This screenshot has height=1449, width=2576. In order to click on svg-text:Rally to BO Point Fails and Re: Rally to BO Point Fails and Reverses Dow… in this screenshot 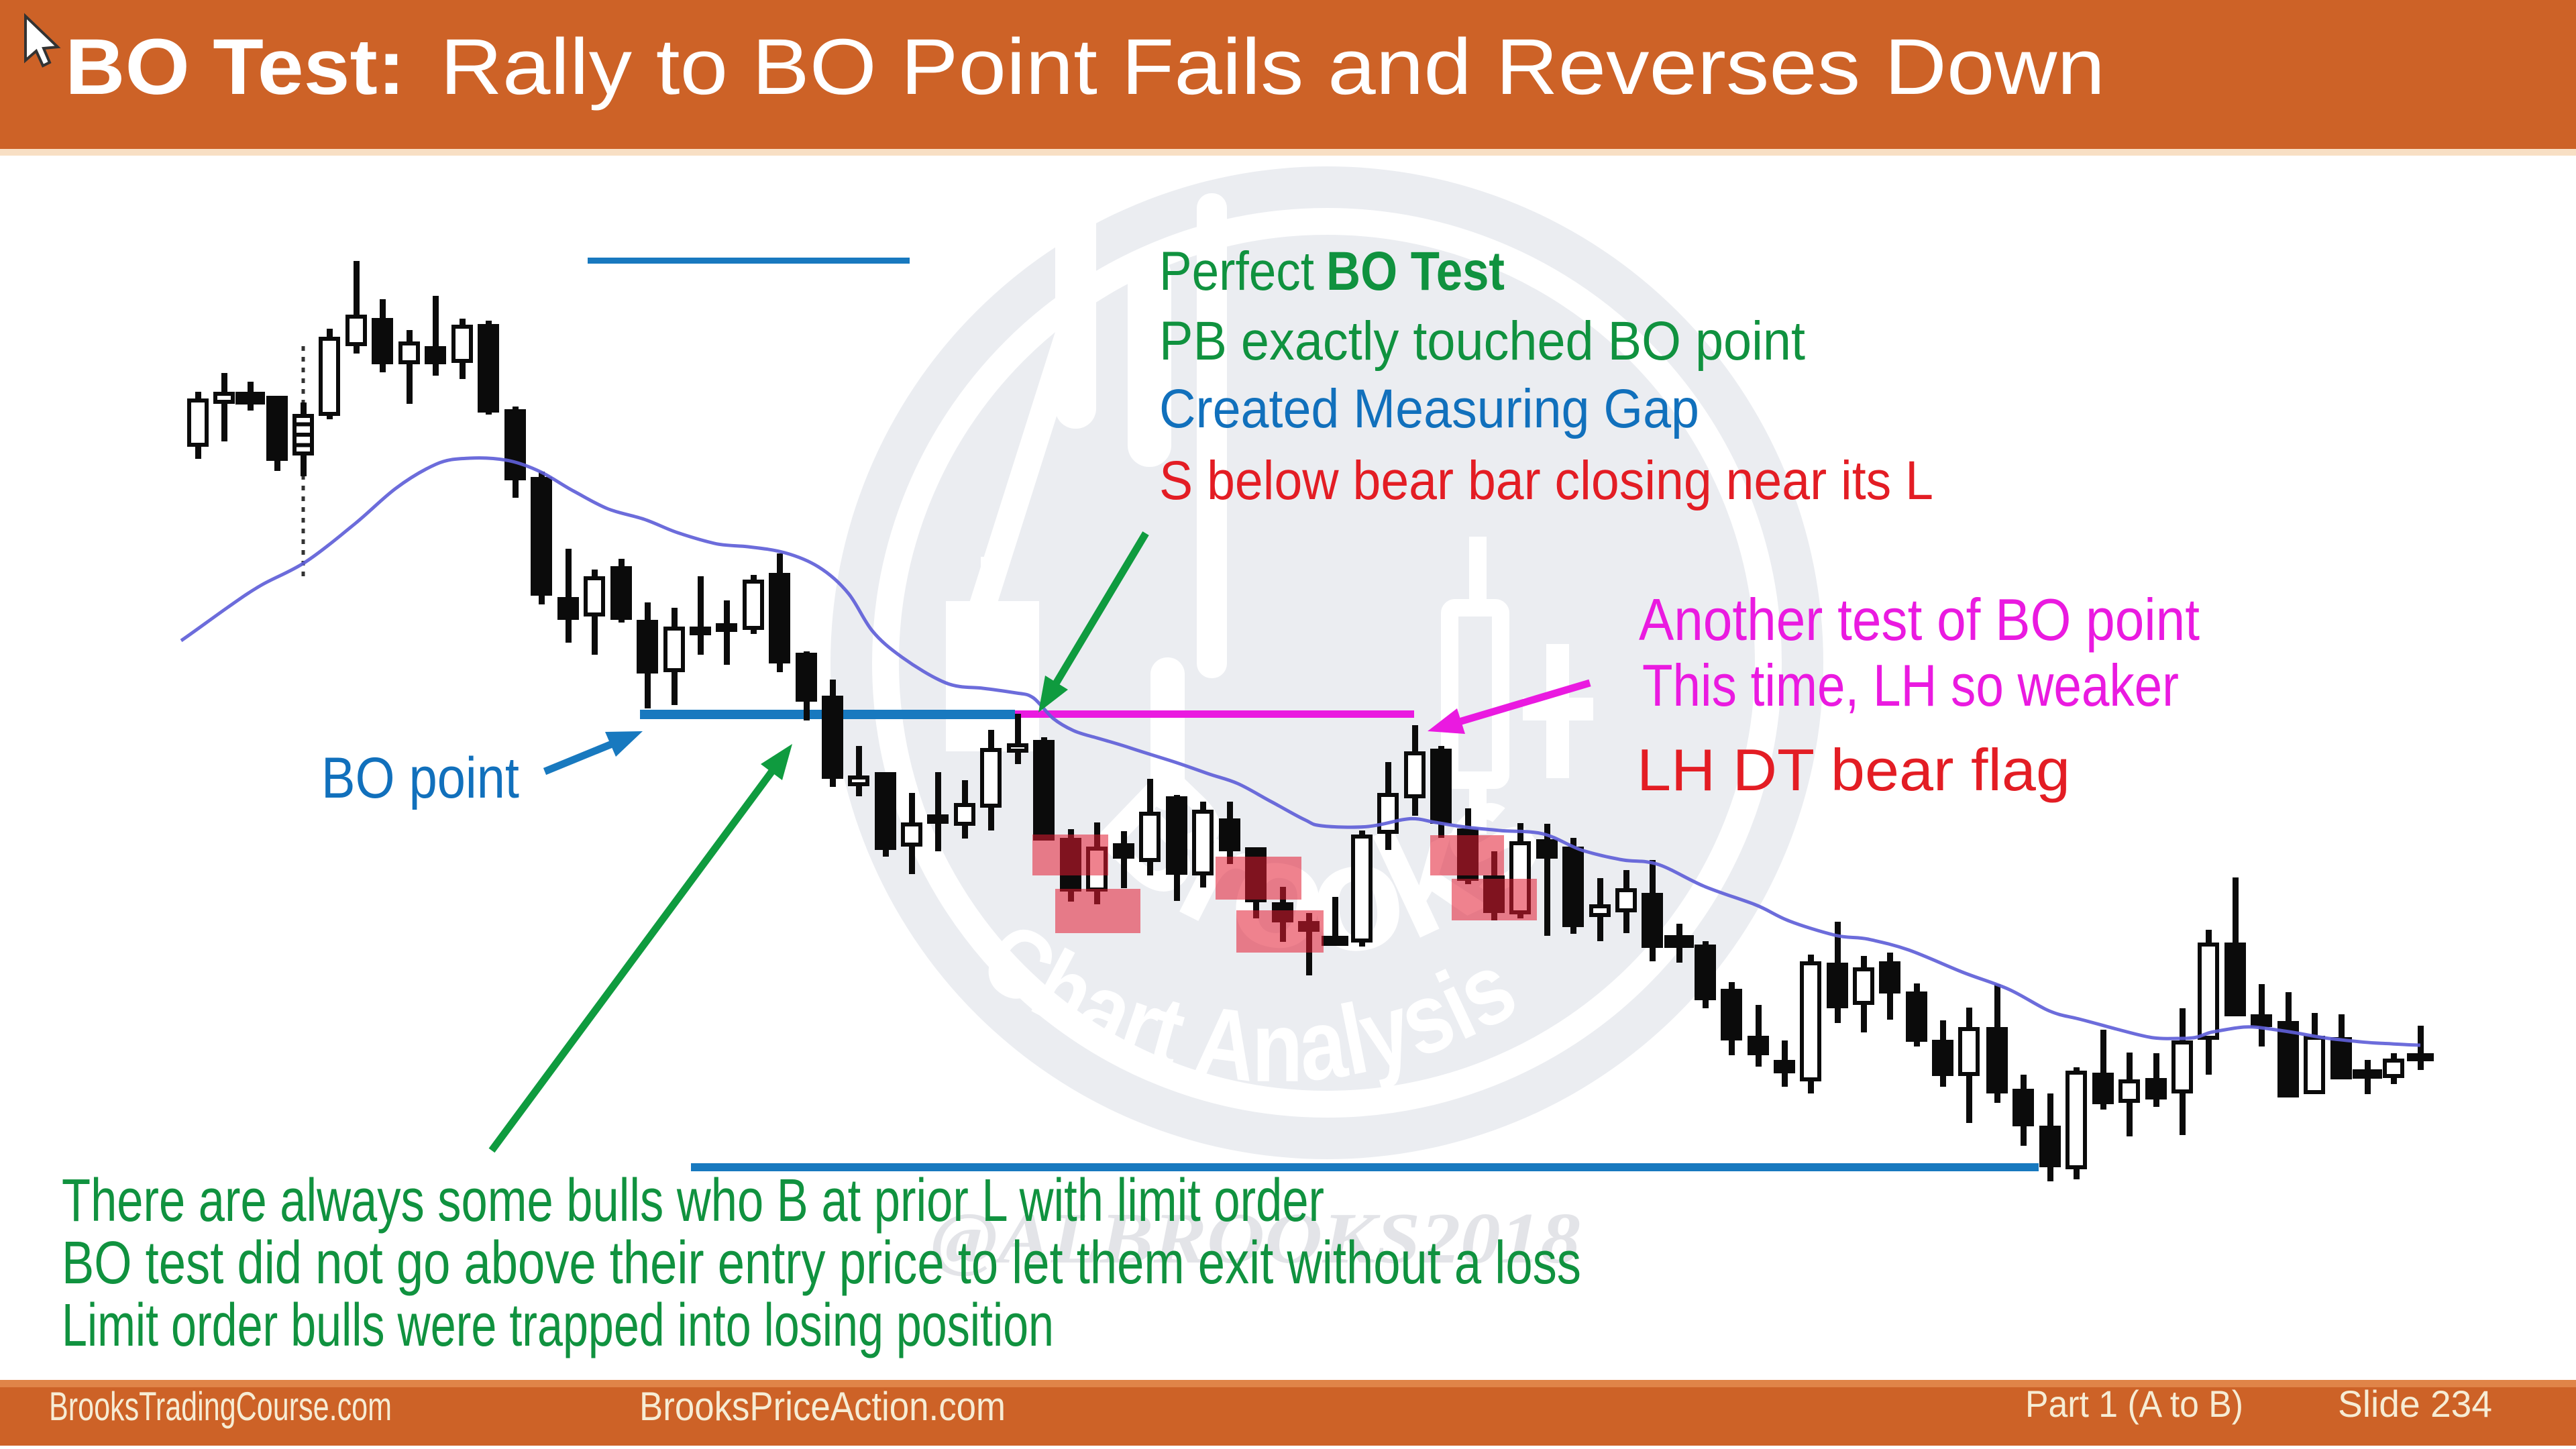, I will do `click(1272, 67)`.